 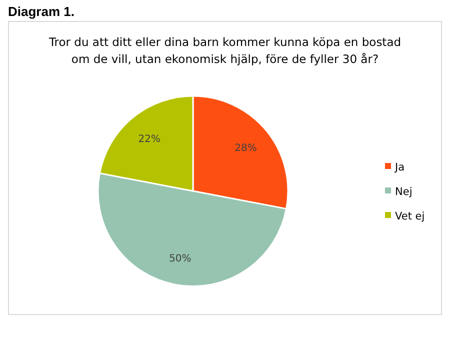 I want to click on text: Diagram 1., so click(x=41, y=11).